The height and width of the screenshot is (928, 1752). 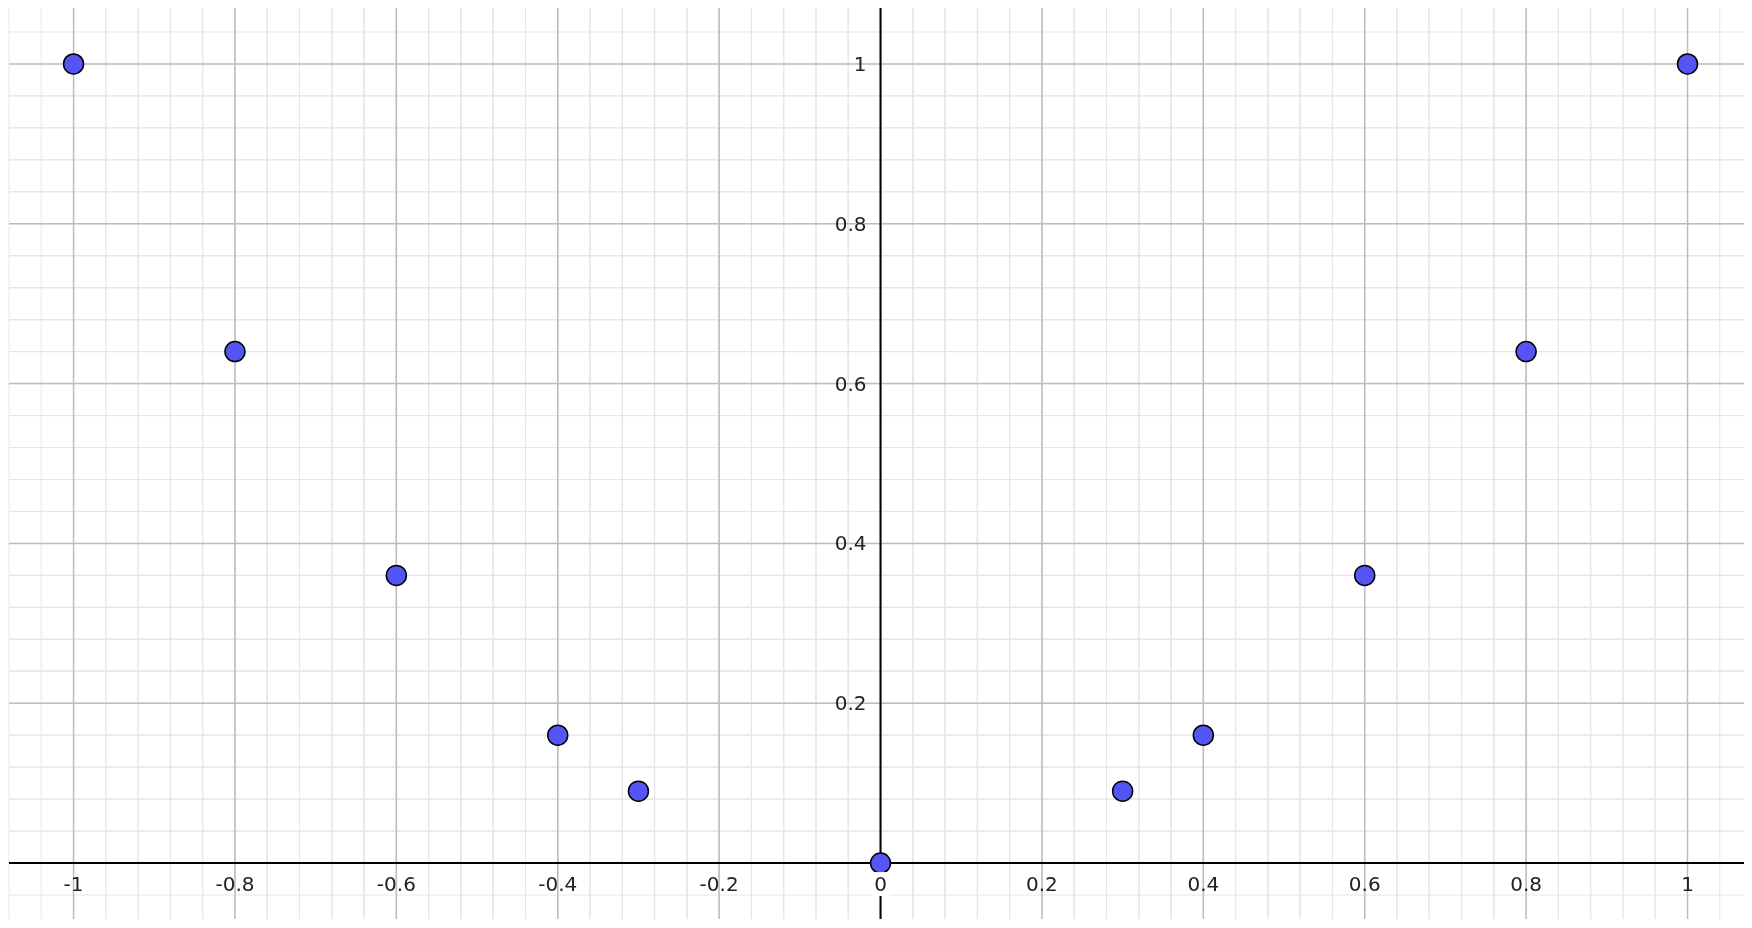 What do you see at coordinates (73, 884) in the screenshot?
I see `x-tick-label: -1` at bounding box center [73, 884].